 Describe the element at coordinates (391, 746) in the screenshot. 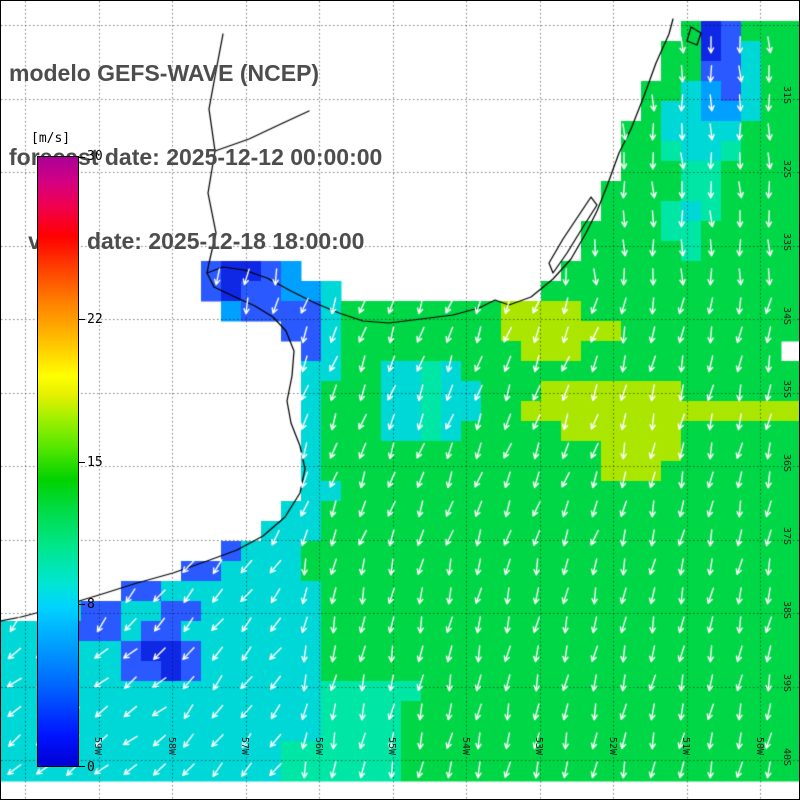

I see `longitude-tick-label: 55W` at that location.